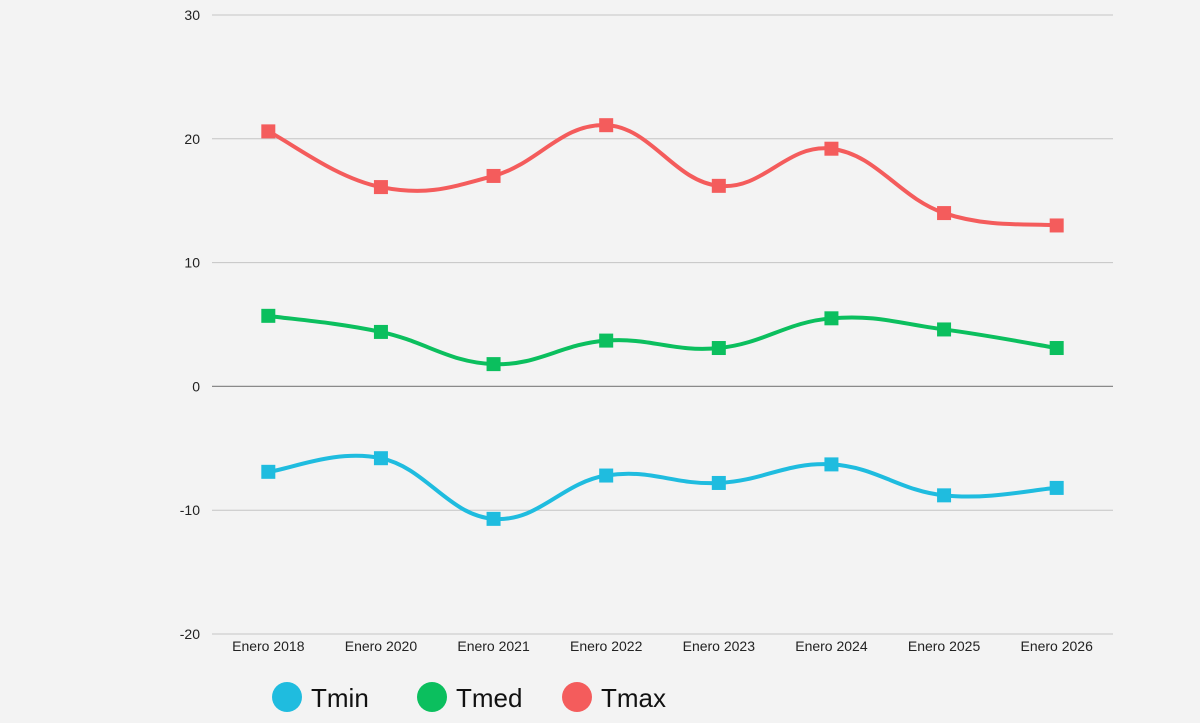  What do you see at coordinates (196, 386) in the screenshot?
I see `y-tick-label: 0` at bounding box center [196, 386].